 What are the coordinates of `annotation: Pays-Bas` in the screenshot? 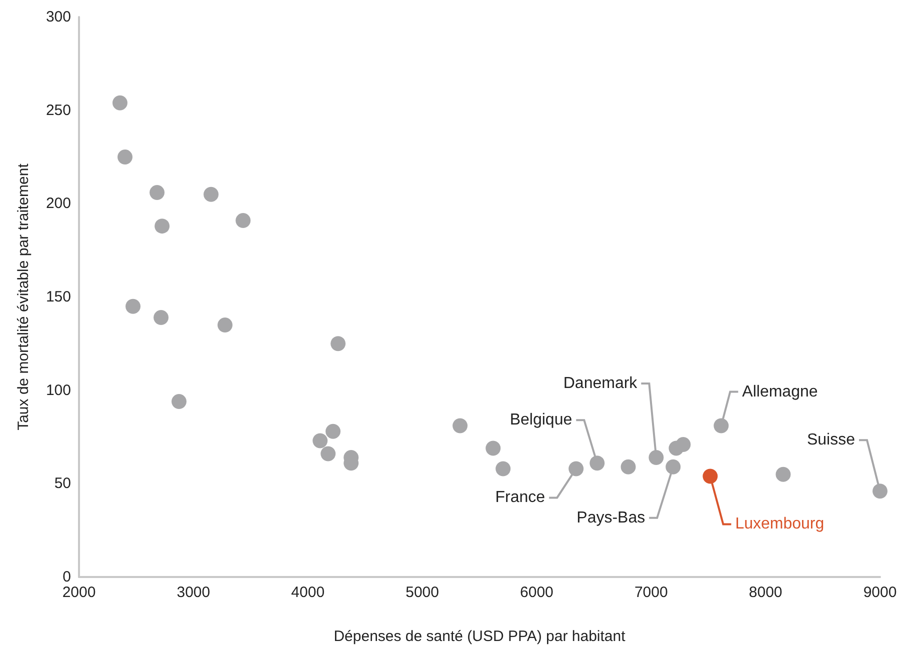 It's located at (611, 517).